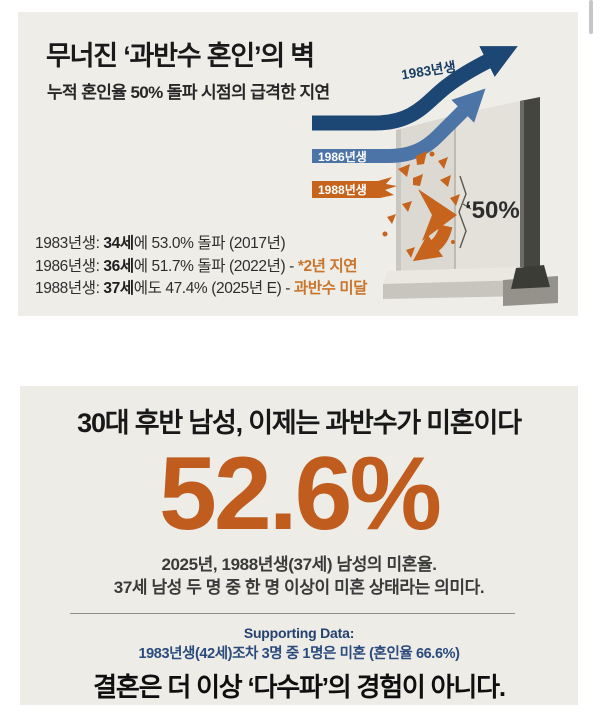 The image size is (600, 723). I want to click on scrollbar-thumb, so click(591, 17).